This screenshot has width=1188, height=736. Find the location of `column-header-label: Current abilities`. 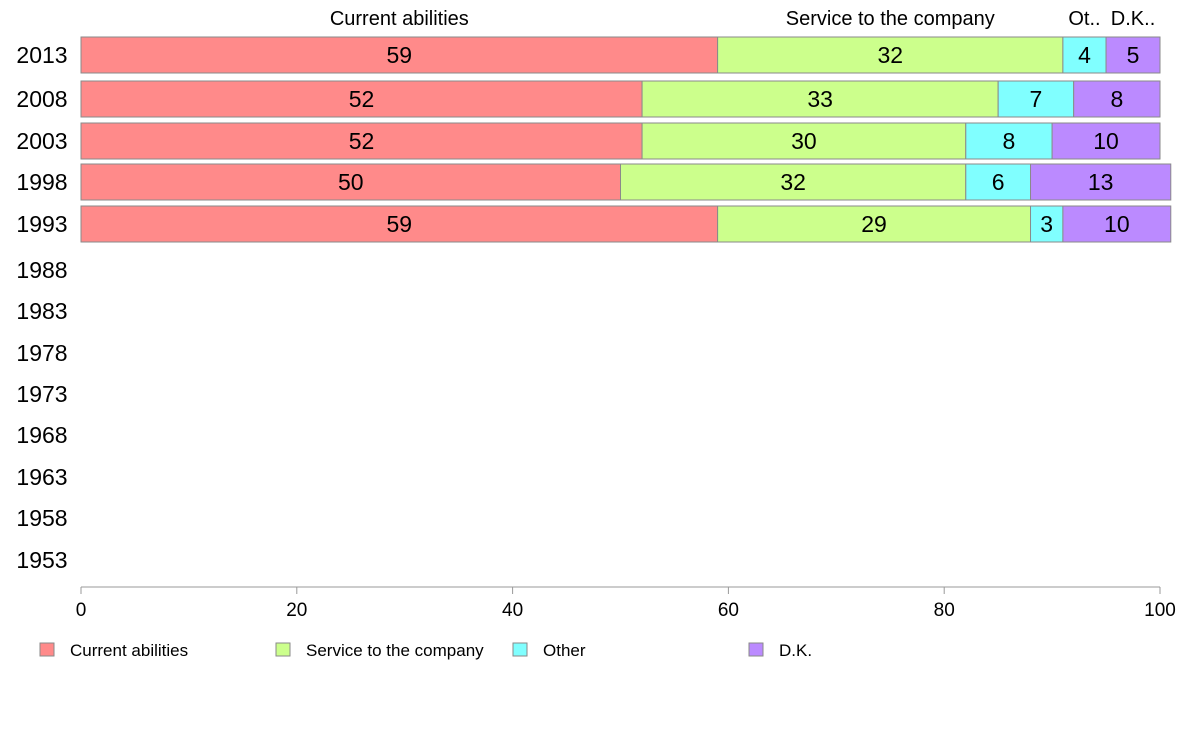

column-header-label: Current abilities is located at coordinates (399, 19).